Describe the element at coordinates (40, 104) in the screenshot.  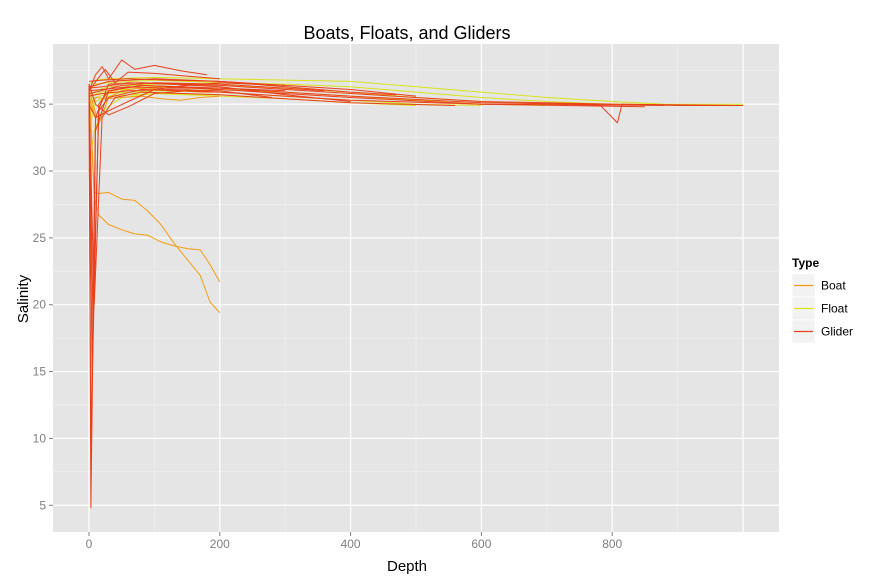
I see `y-tick-label: 35` at that location.